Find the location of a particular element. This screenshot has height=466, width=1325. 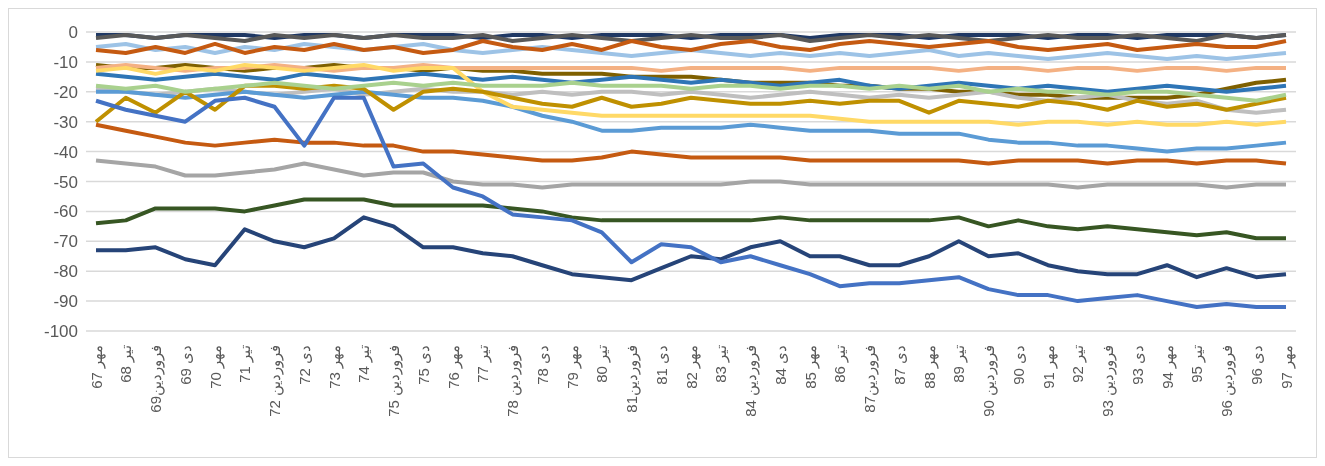

y-tick-label: 0 is located at coordinates (73, 33).